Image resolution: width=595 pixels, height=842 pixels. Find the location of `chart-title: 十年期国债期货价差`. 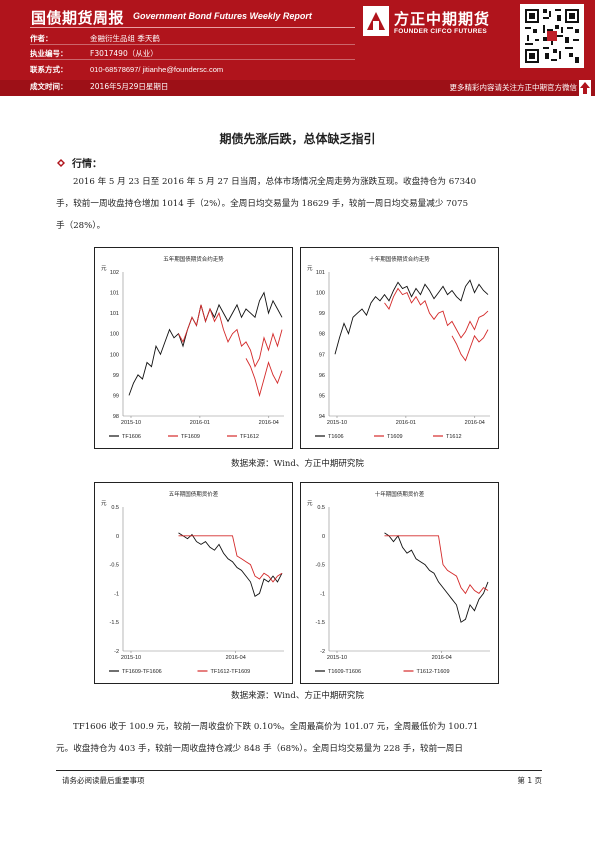

chart-title: 十年期国债期货价差 is located at coordinates (400, 494).